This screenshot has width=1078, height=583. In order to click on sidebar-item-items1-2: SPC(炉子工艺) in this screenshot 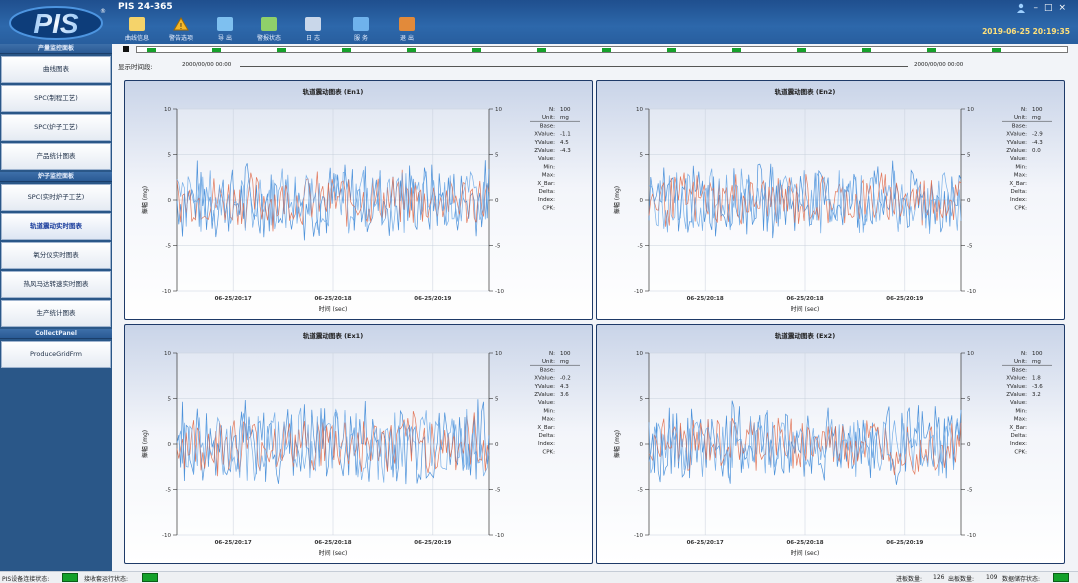, I will do `click(56, 127)`.